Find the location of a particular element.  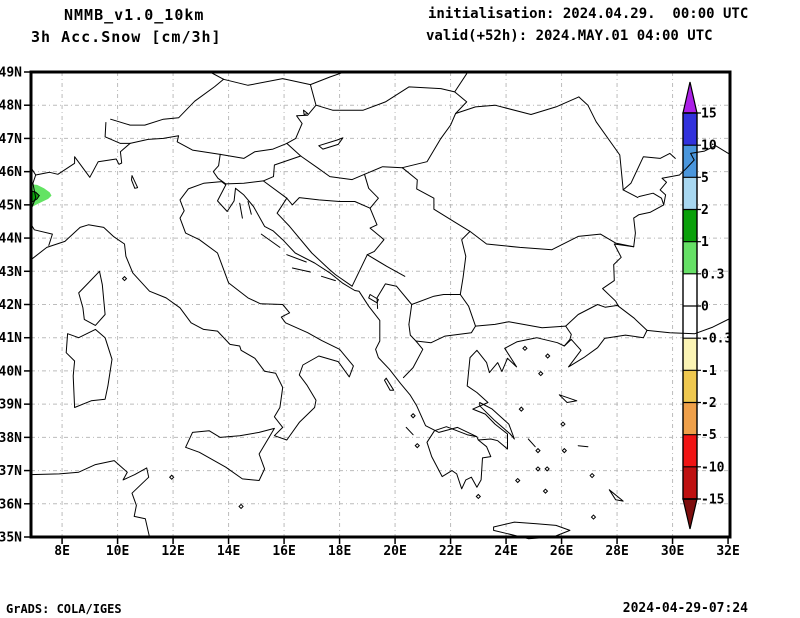

colorbar-label: -0.3 is located at coordinates (716, 339).